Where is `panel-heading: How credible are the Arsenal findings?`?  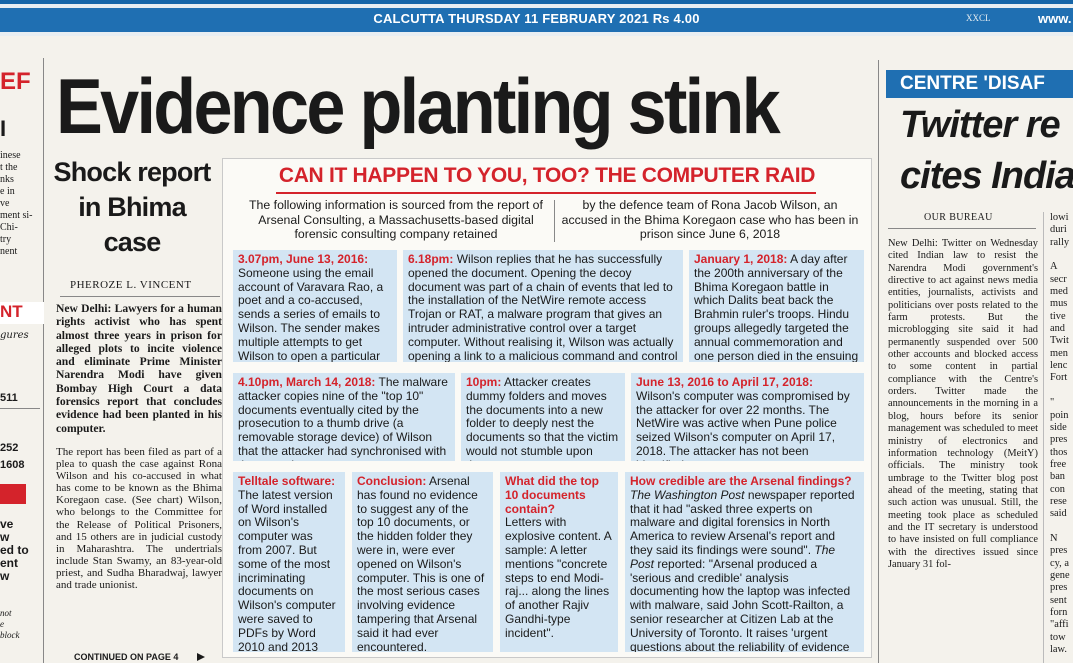 panel-heading: How credible are the Arsenal findings? is located at coordinates (741, 481).